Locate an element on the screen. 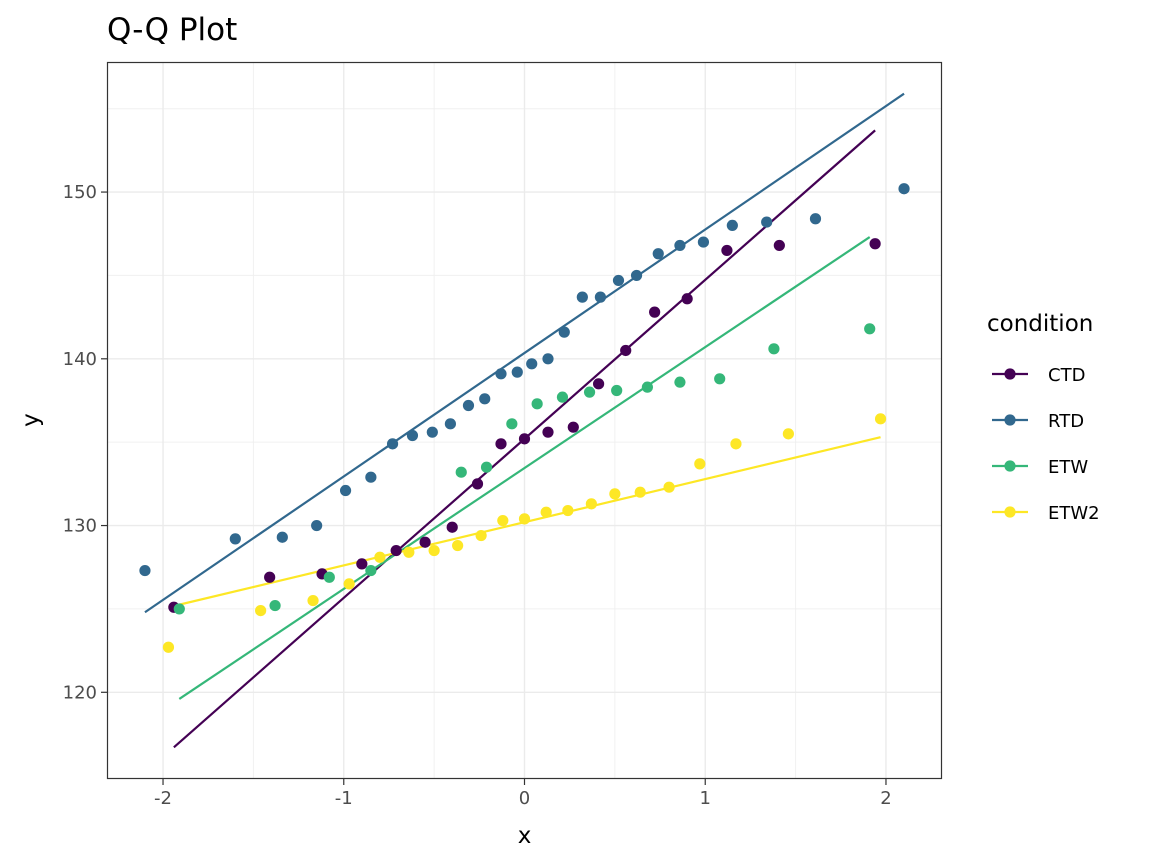 The width and height of the screenshot is (1152, 865). legend-label-etw2: ETW2 is located at coordinates (1074, 513).